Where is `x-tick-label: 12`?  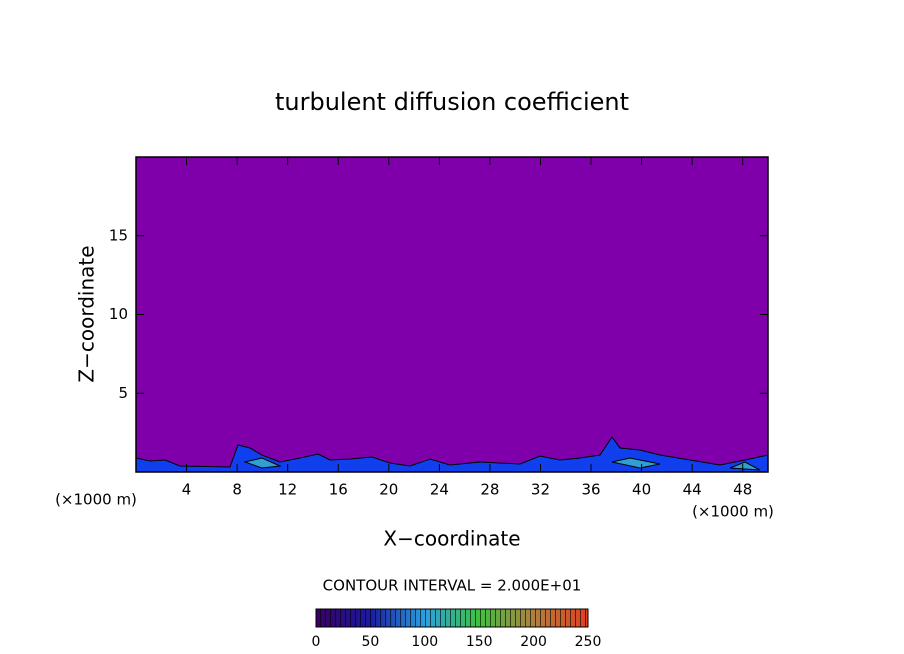 x-tick-label: 12 is located at coordinates (287, 490).